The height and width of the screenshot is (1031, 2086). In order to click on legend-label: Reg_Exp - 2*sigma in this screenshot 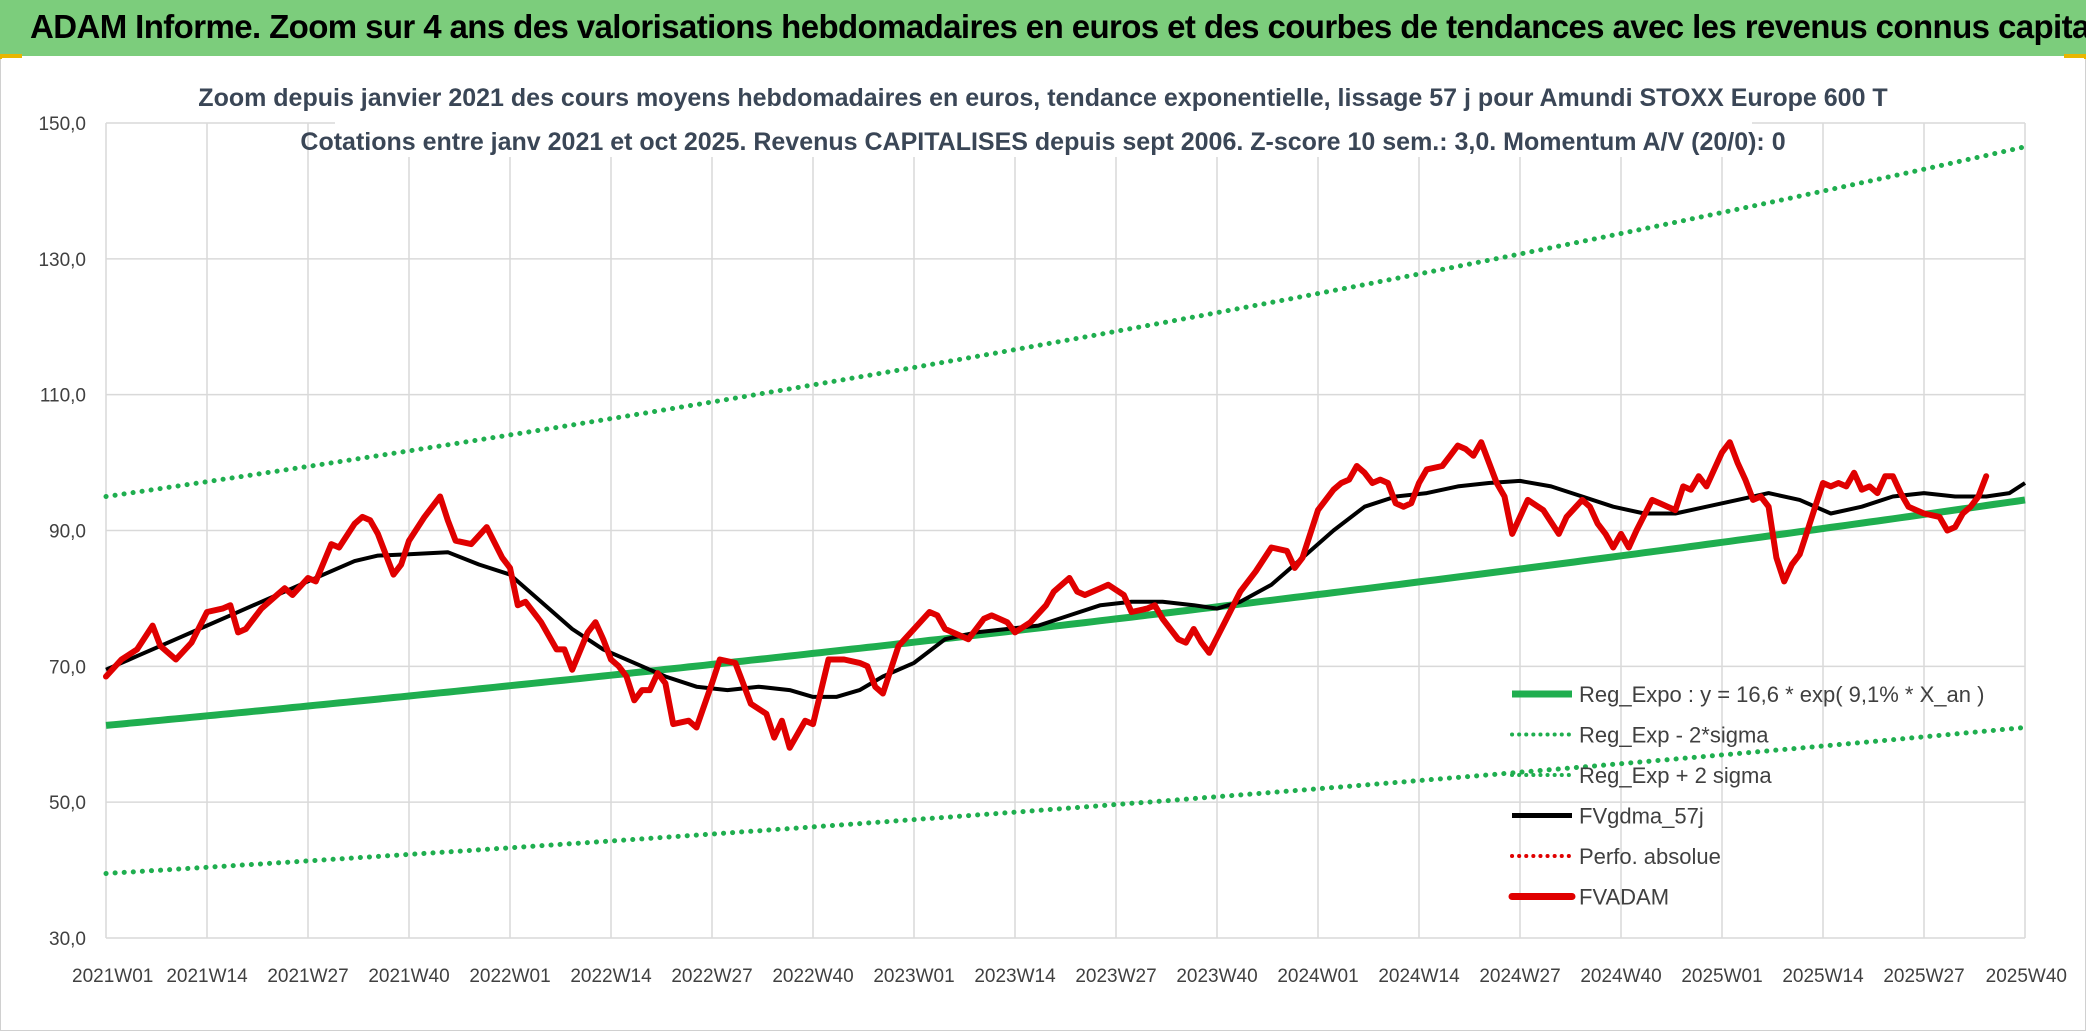, I will do `click(1674, 735)`.